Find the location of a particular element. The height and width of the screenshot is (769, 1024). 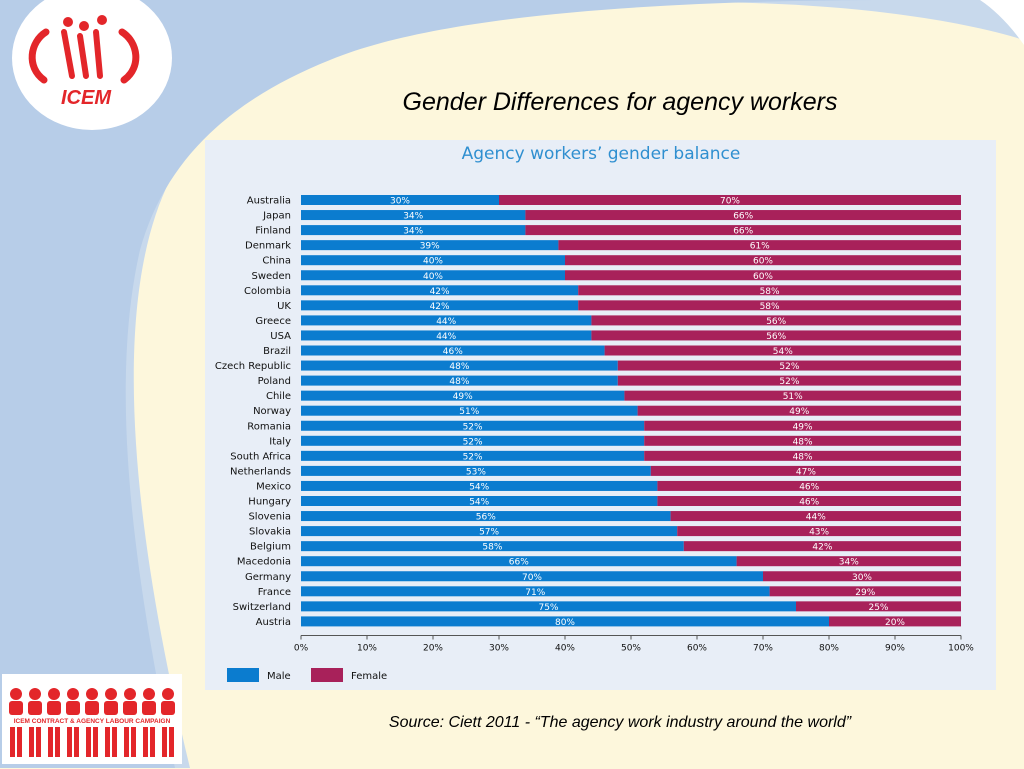

x-tick-label: 70% is located at coordinates (763, 648).